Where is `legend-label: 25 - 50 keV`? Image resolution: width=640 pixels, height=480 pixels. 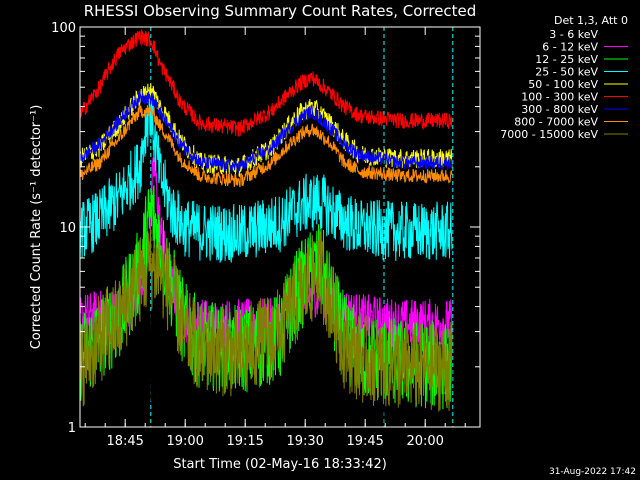
legend-label: 25 - 50 keV is located at coordinates (566, 72).